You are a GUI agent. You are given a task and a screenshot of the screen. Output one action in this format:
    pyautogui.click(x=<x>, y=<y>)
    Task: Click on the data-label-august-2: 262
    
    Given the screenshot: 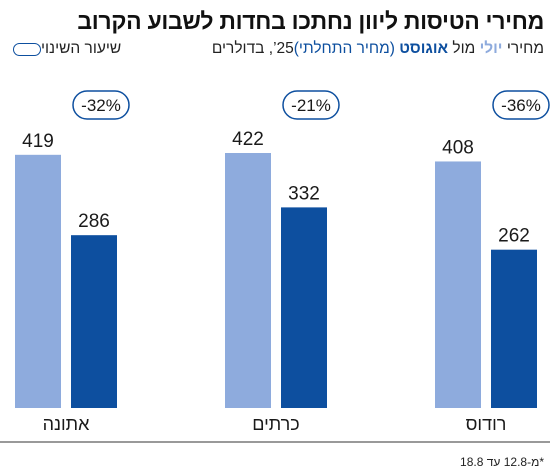 What is the action you would take?
    pyautogui.click(x=514, y=236)
    